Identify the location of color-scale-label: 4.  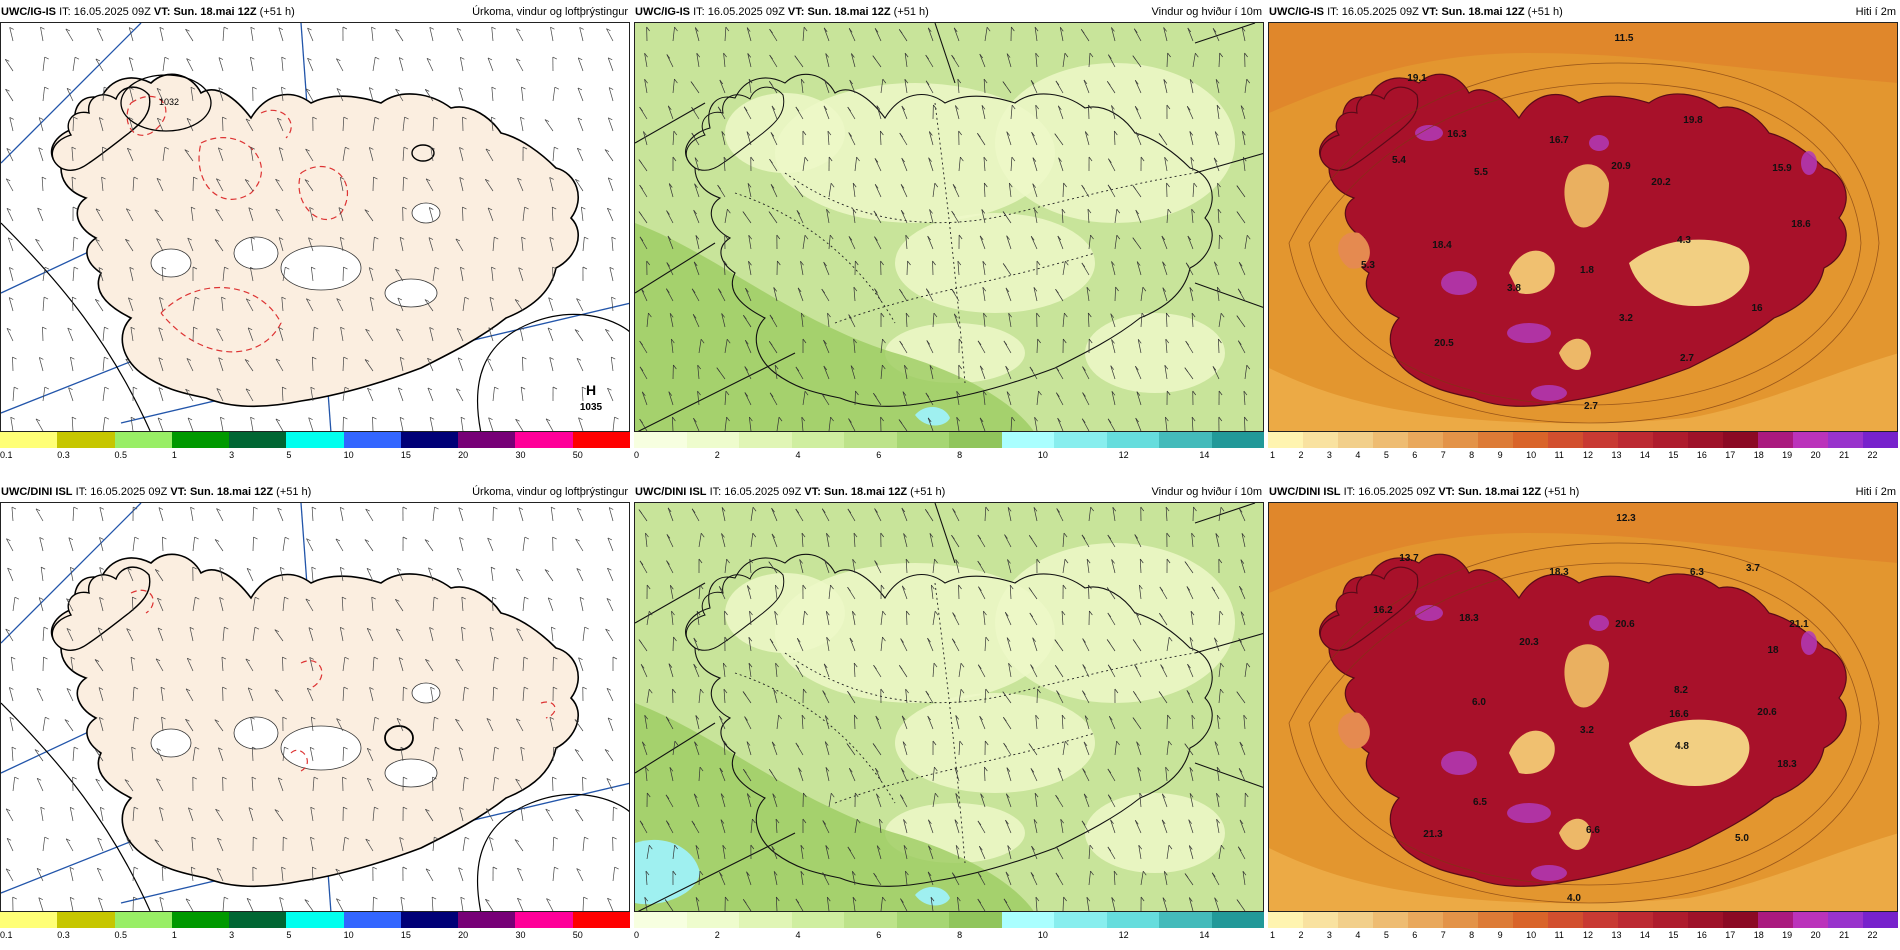
(798, 935).